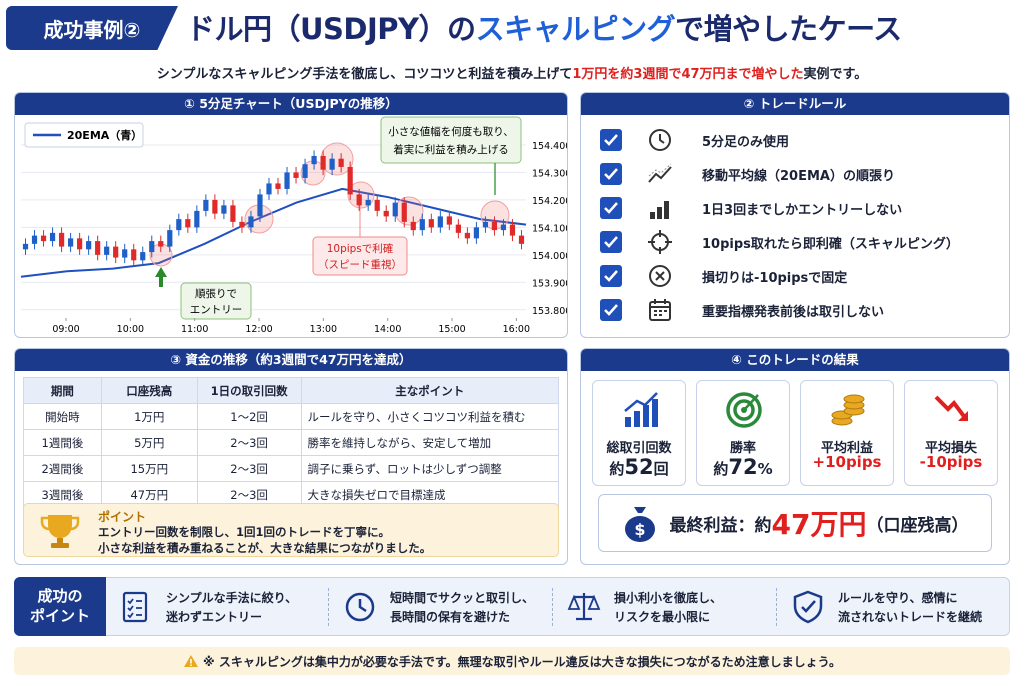 This screenshot has width=1024, height=683. What do you see at coordinates (149, 390) in the screenshot?
I see `column-header: 口座残高` at bounding box center [149, 390].